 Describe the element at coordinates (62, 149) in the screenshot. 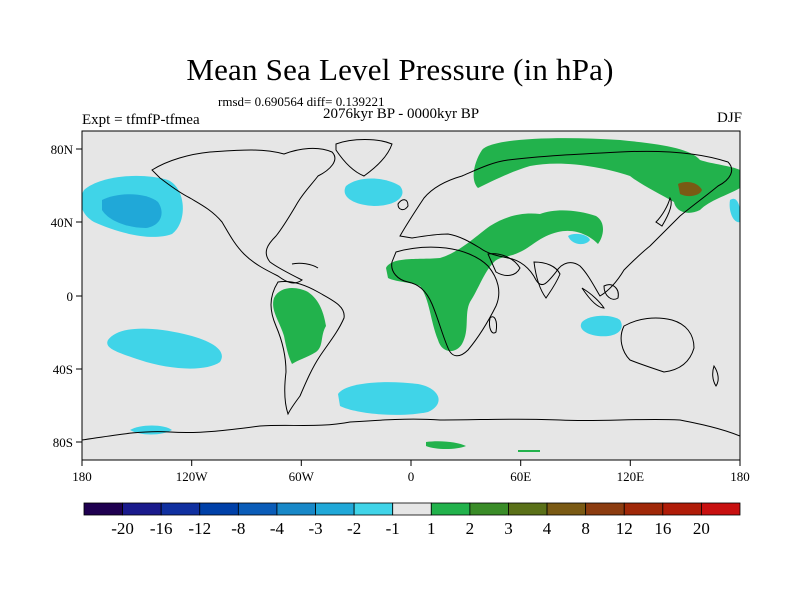

I see `y-tick-label: 80N` at that location.